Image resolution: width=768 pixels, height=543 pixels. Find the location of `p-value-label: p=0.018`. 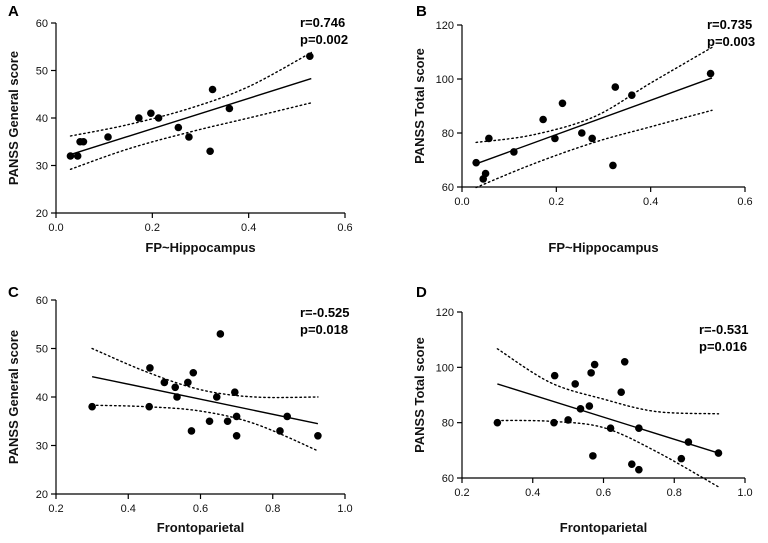

p-value-label: p=0.018 is located at coordinates (324, 329).